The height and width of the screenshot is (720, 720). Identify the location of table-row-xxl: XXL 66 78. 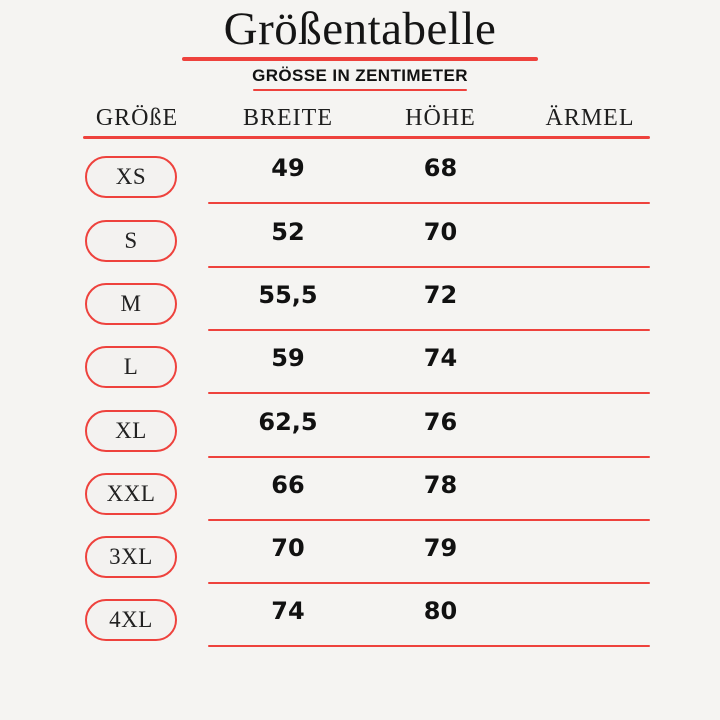
(360, 494).